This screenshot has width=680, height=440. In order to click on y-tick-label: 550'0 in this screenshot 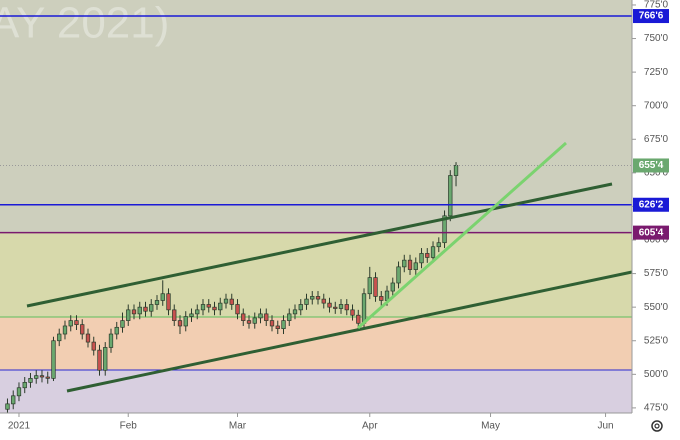, I will do `click(656, 307)`.